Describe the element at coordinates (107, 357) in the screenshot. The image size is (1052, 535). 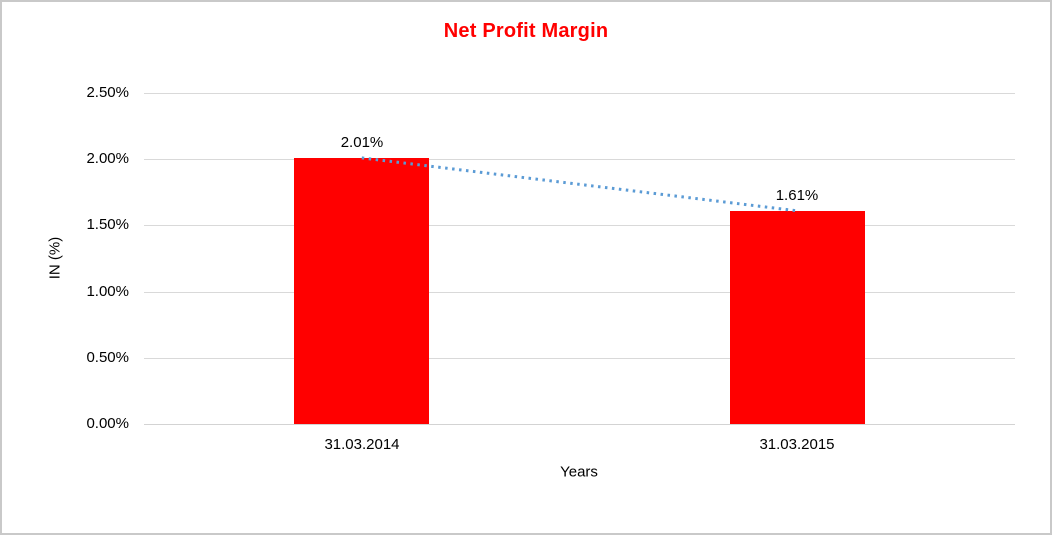
I see `y-tick-label-0.50%: 0.50%` at that location.